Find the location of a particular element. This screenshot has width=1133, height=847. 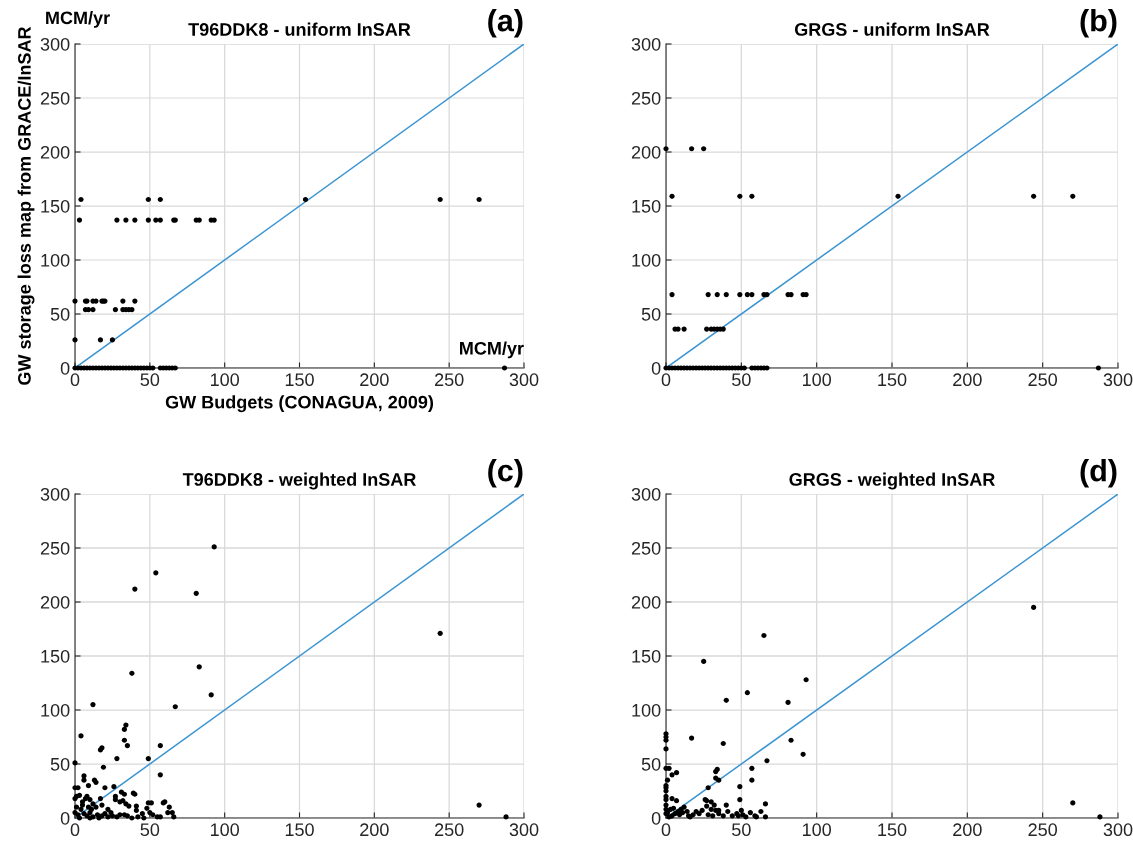

text: (c) is located at coordinates (505, 473).